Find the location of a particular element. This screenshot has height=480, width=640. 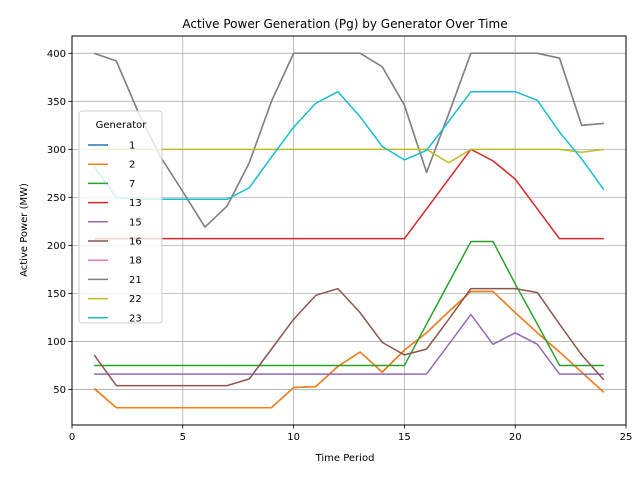

legend-label: 1 is located at coordinates (132, 146).